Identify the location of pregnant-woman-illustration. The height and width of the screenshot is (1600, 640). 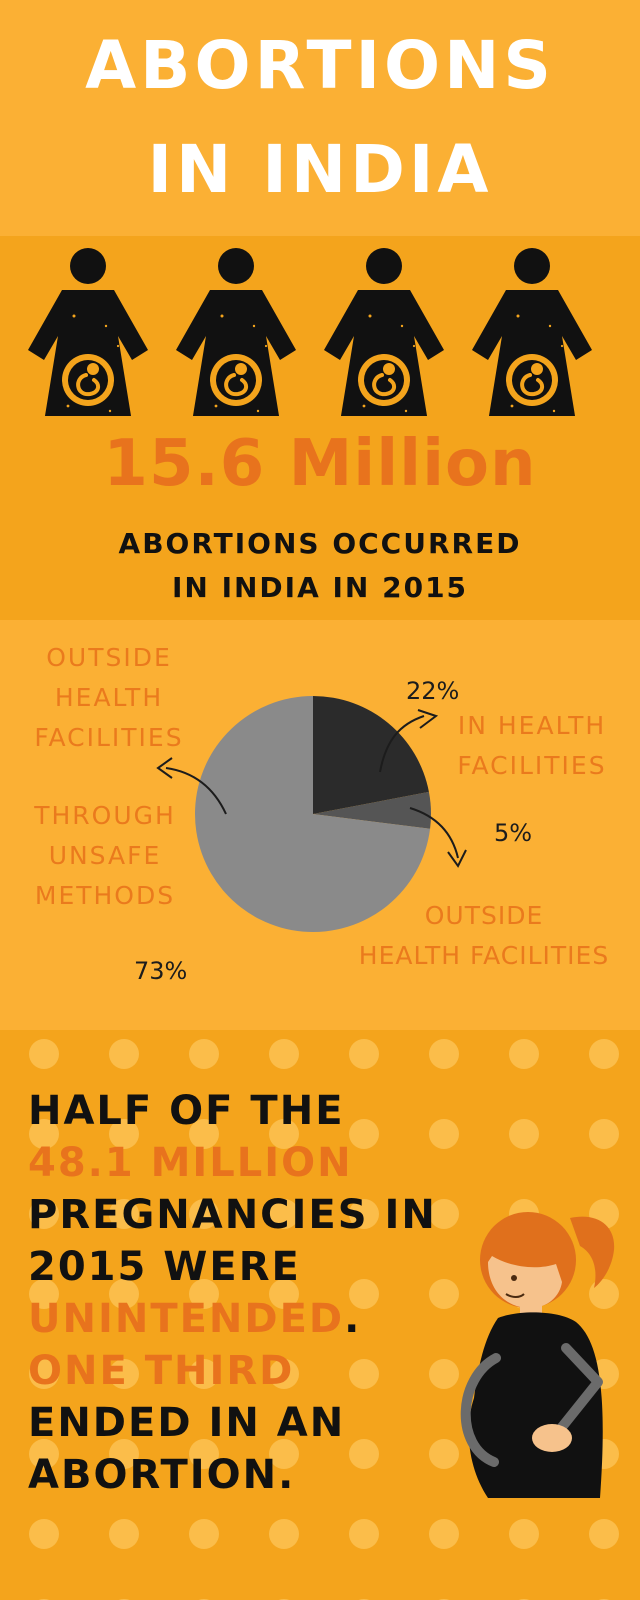
(537, 1355).